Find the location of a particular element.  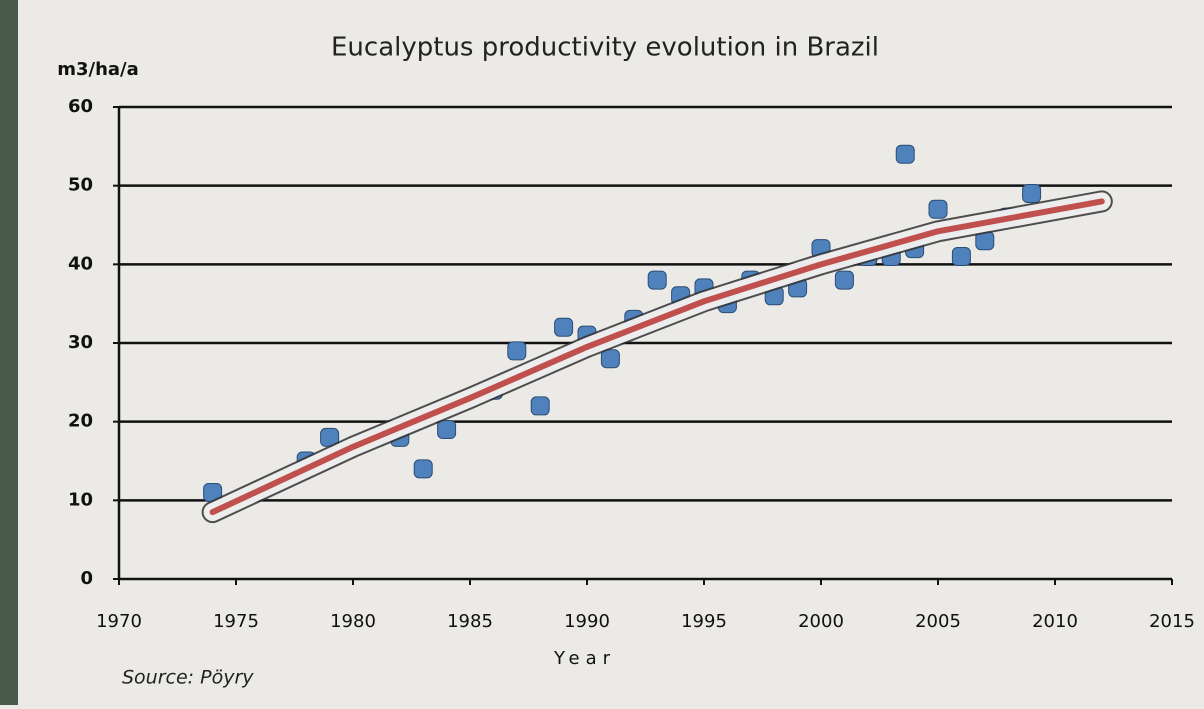

x-axis-label: Year is located at coordinates (584, 658).